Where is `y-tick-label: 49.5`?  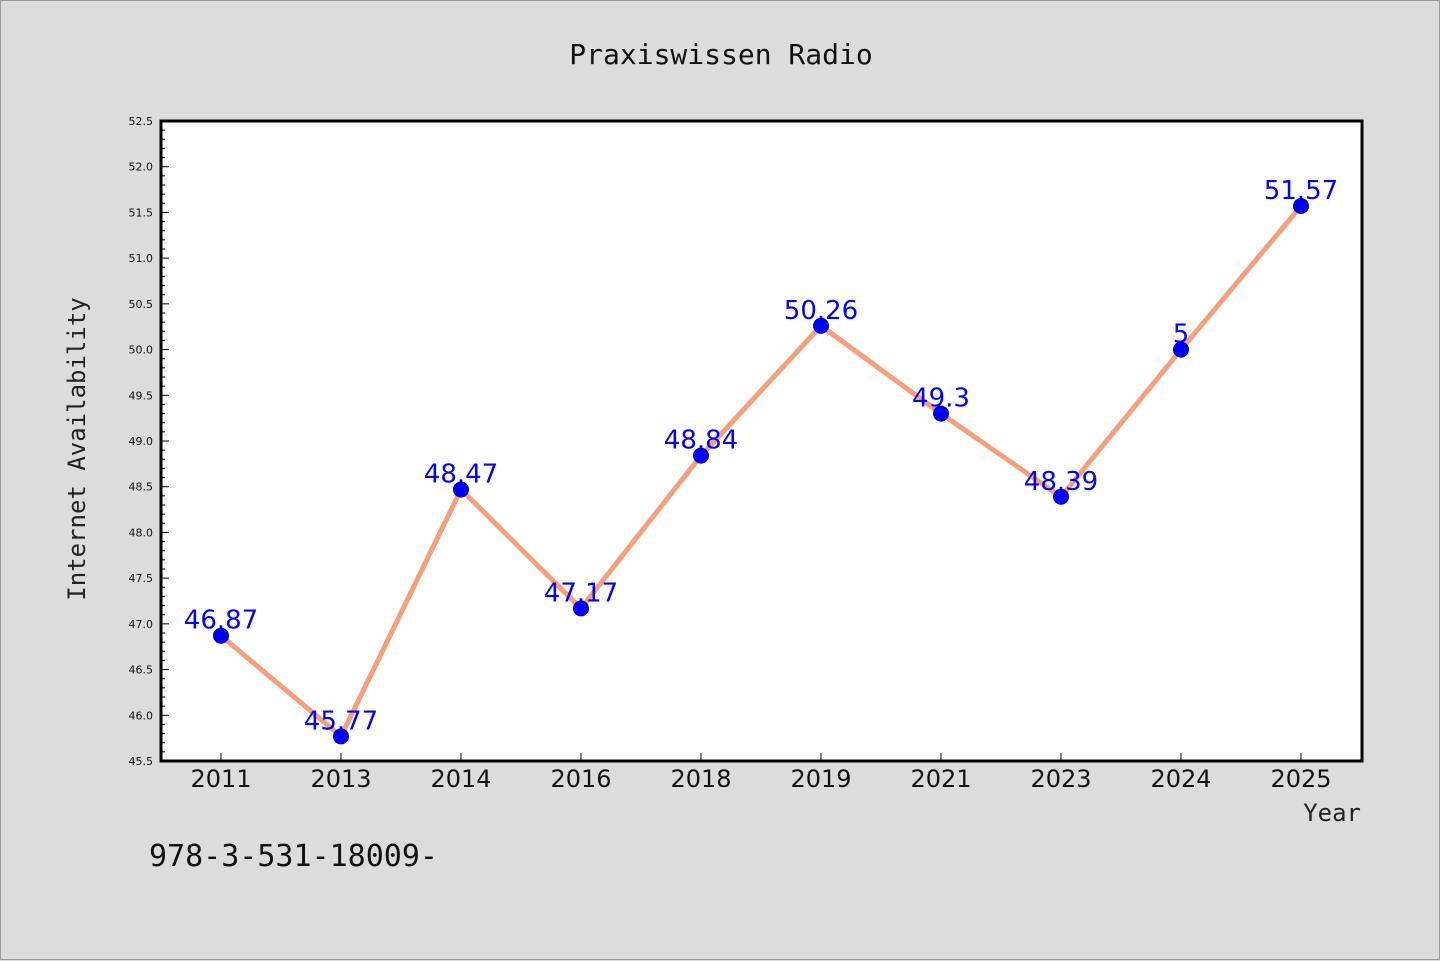
y-tick-label: 49.5 is located at coordinates (141, 395).